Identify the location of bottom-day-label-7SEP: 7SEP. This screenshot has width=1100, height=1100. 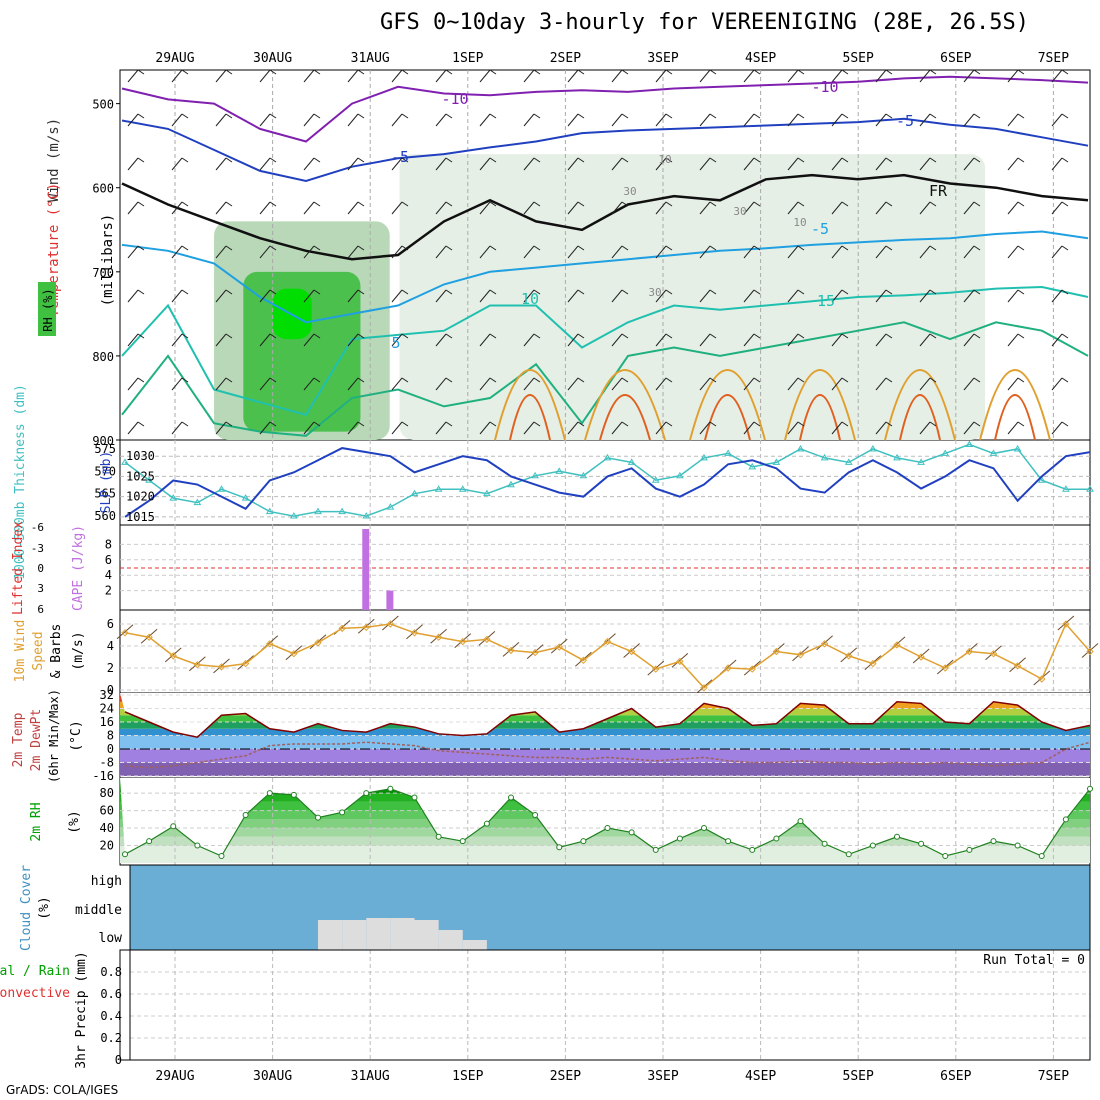
(1053, 1076).